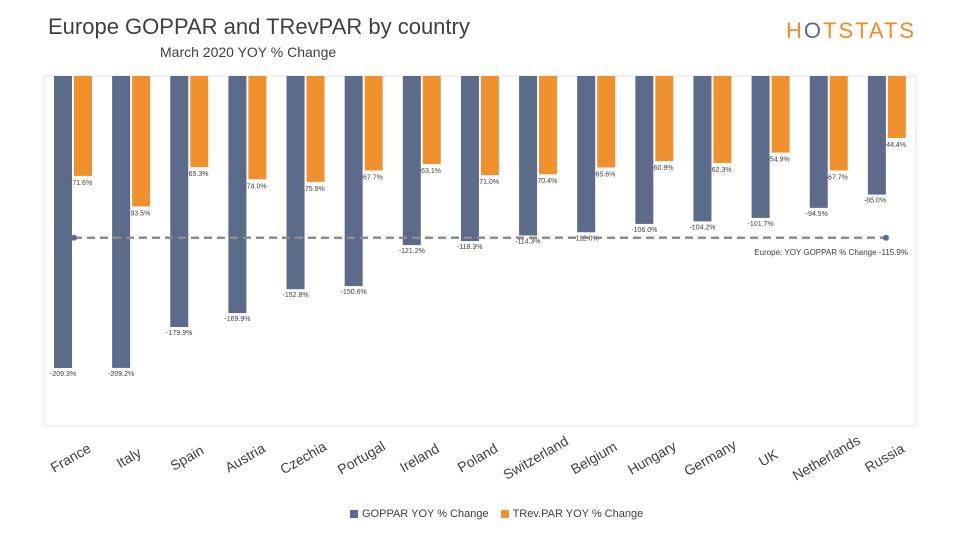 Image resolution: width=960 pixels, height=540 pixels. Describe the element at coordinates (644, 230) in the screenshot. I see `goppar-data-label: -106.0%` at that location.